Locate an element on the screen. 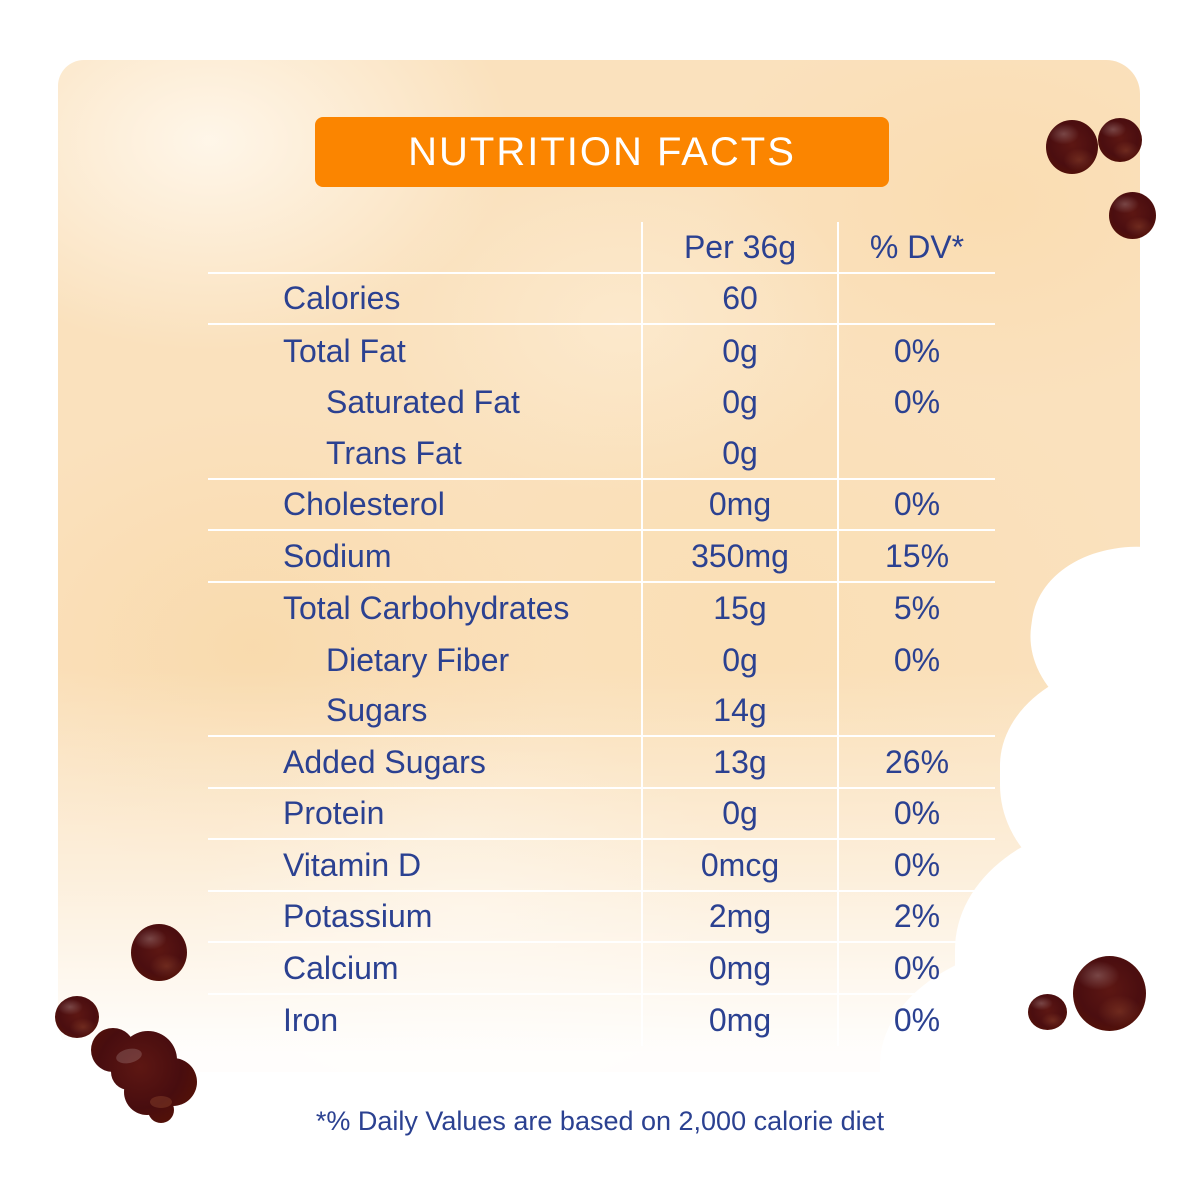  table-row: Calcium 0mg 0% is located at coordinates (601, 969).